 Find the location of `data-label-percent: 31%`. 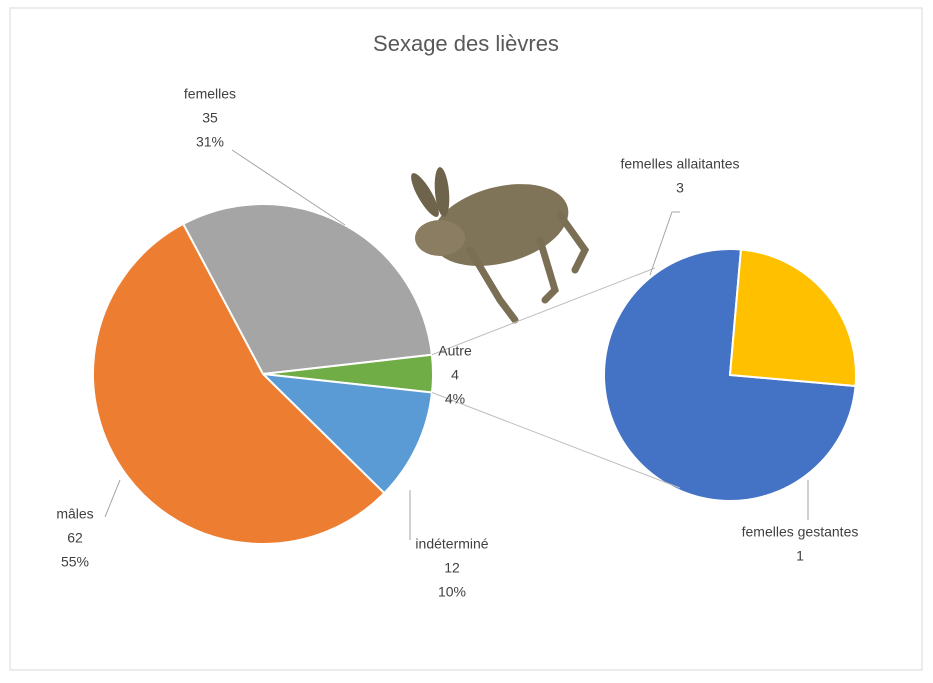

data-label-percent: 31% is located at coordinates (210, 142).